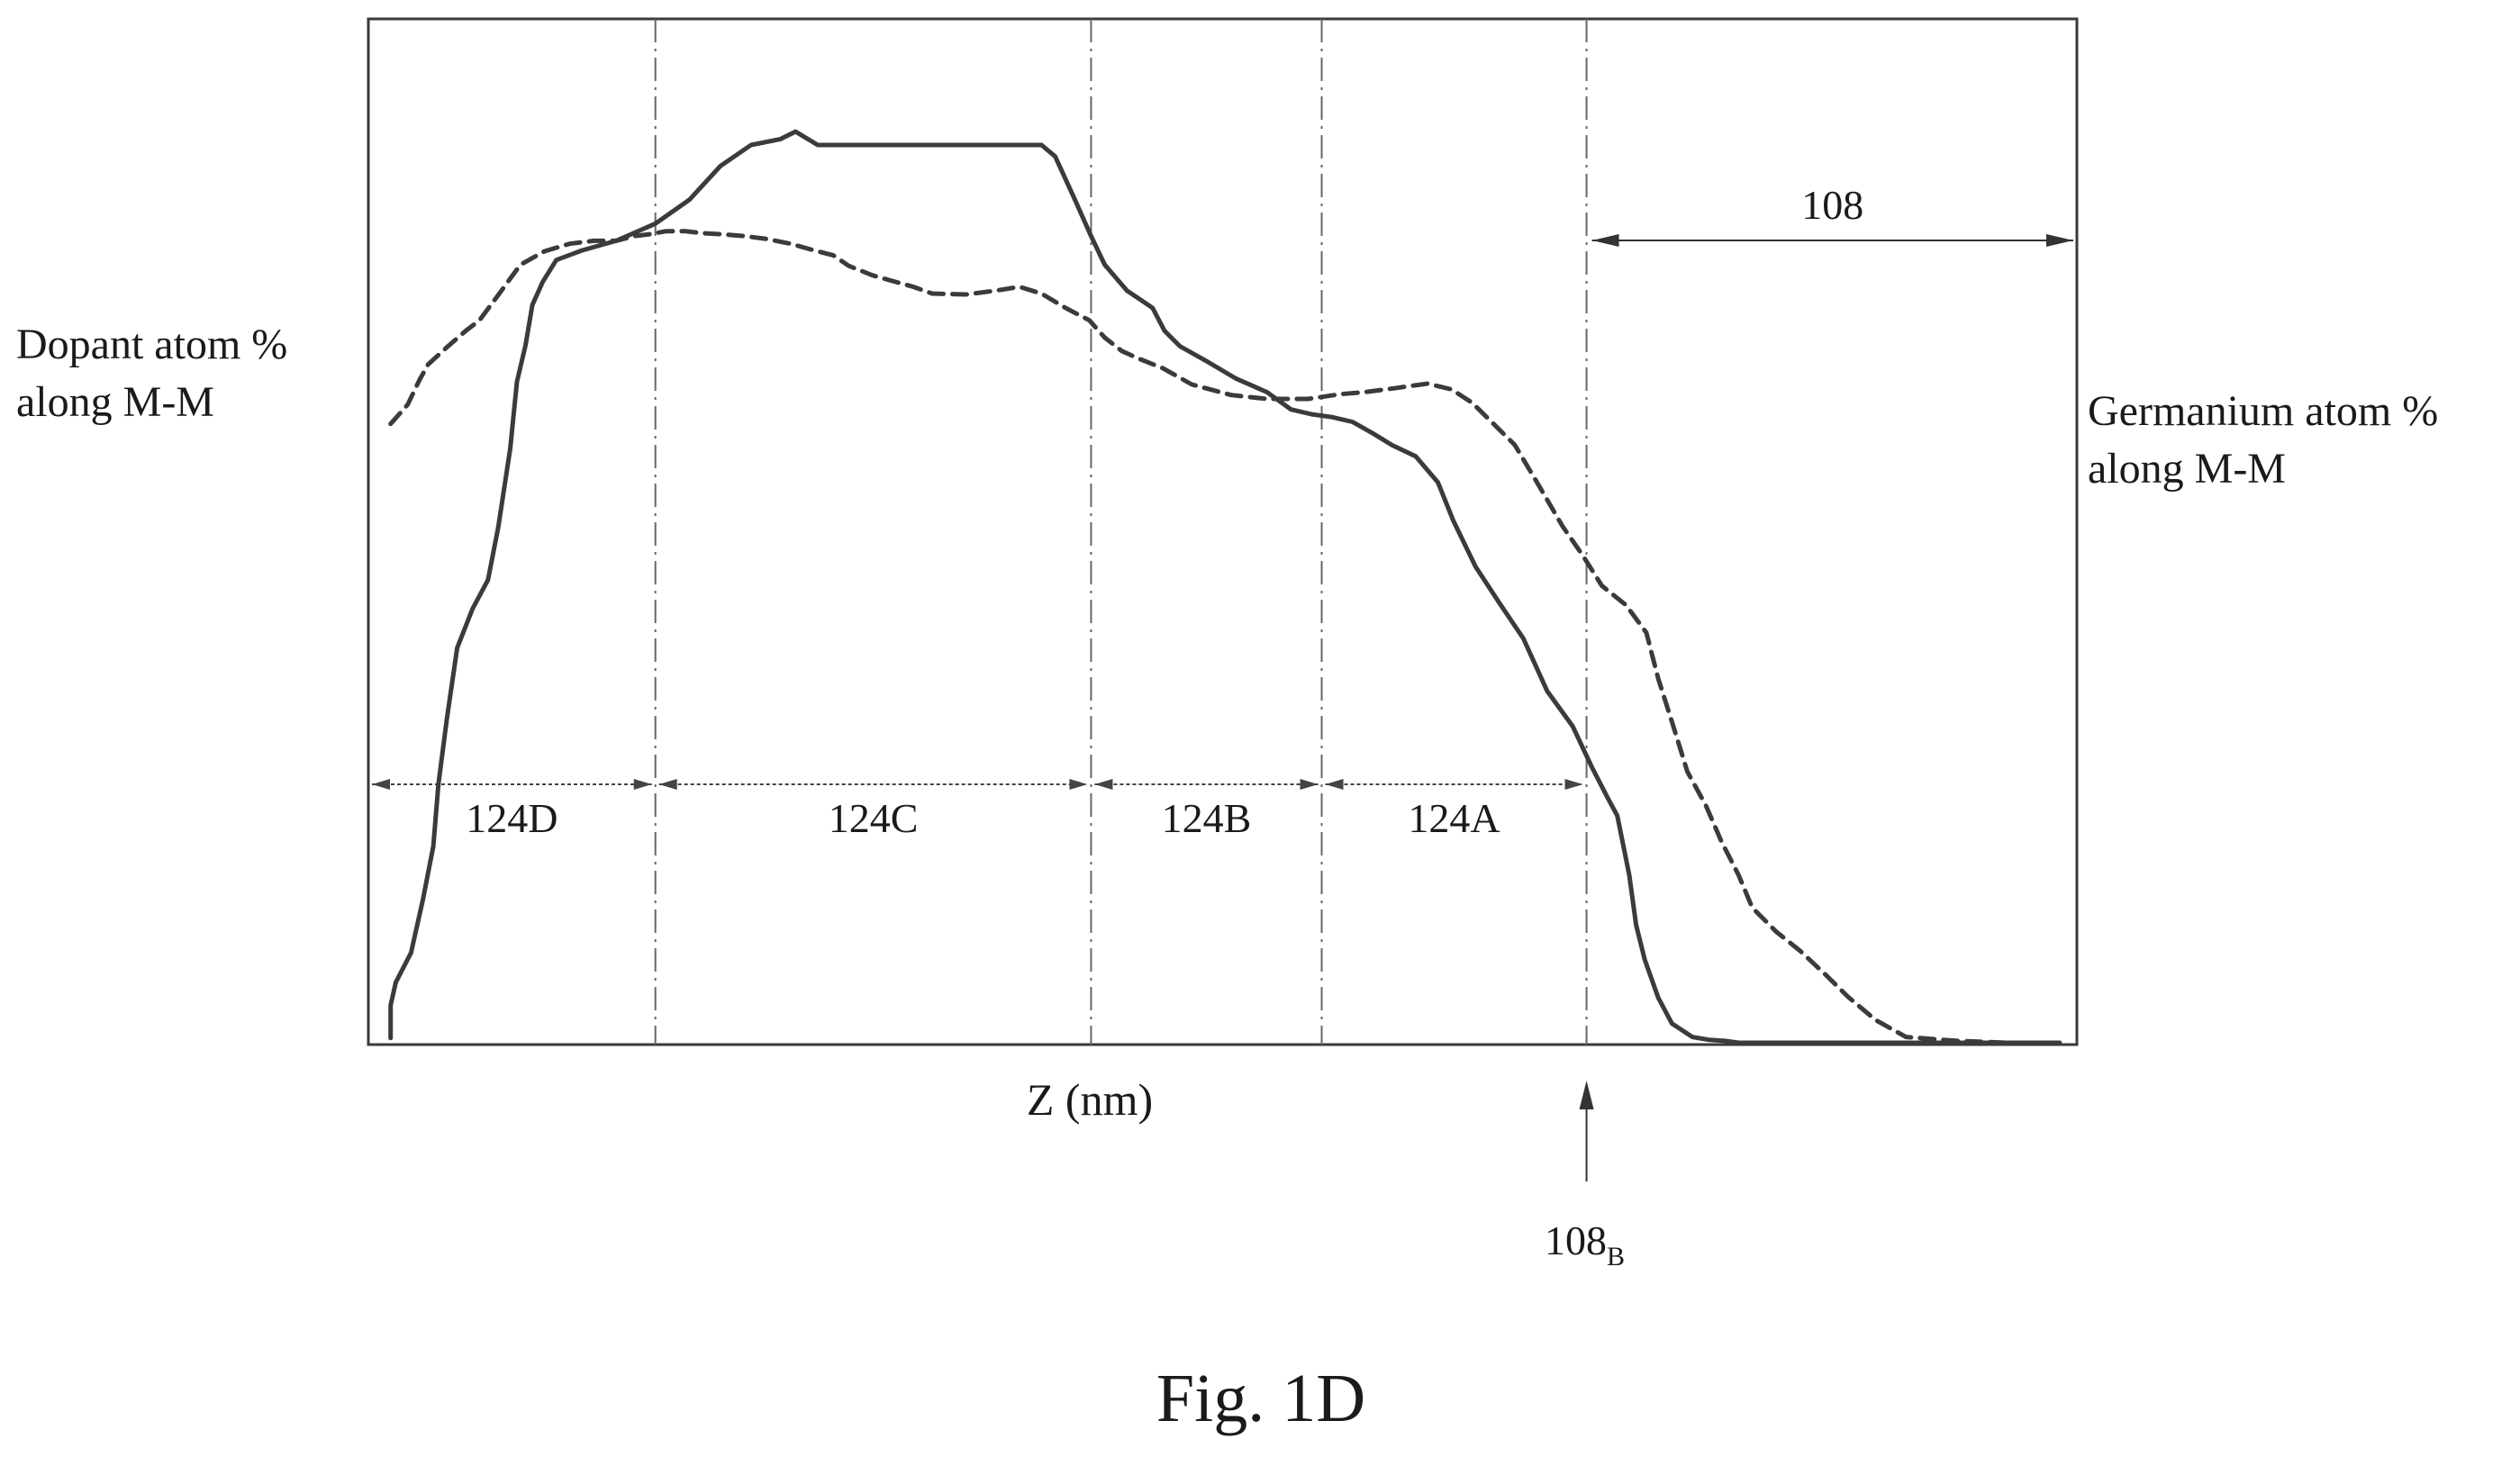 Image resolution: width=2520 pixels, height=1457 pixels. I want to click on boundary-108b-label: 108B, so click(1585, 1244).